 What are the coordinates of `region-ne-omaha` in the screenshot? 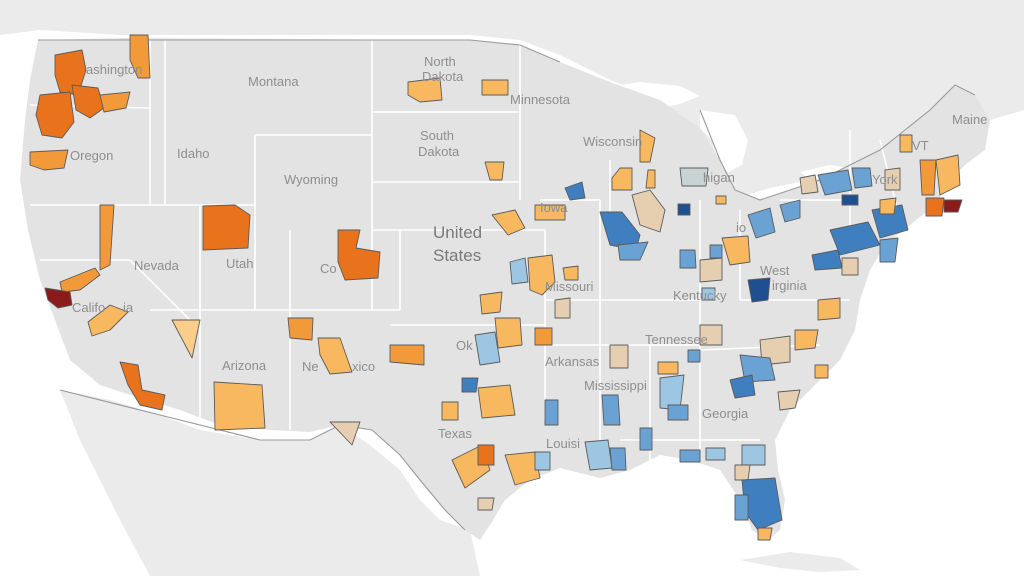 It's located at (508, 222).